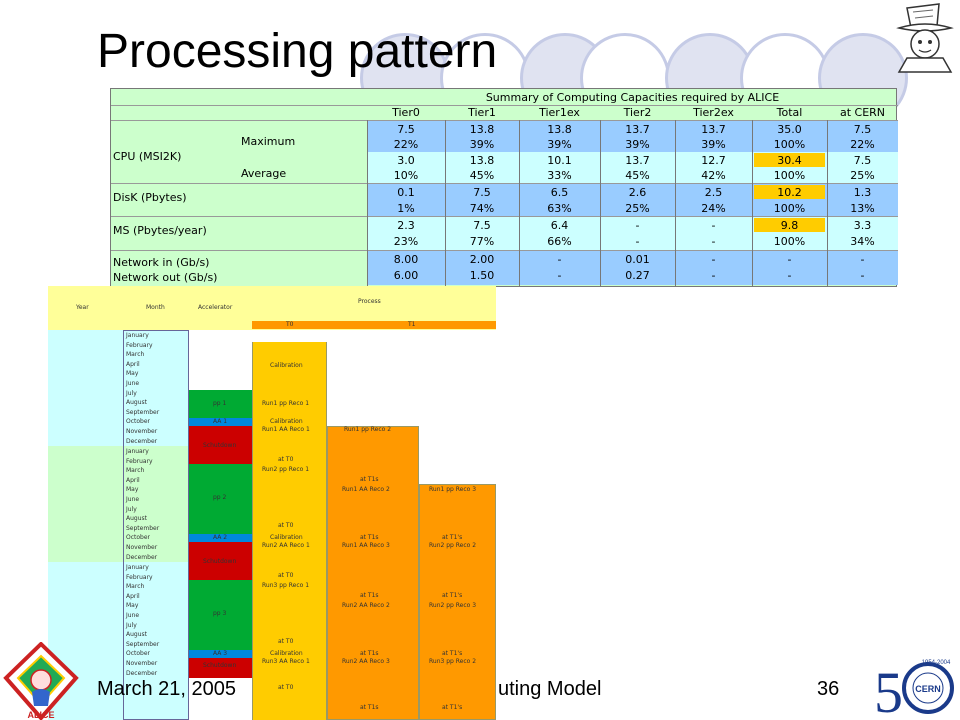  What do you see at coordinates (406, 259) in the screenshot?
I see `capacity-value: 8.00` at bounding box center [406, 259].